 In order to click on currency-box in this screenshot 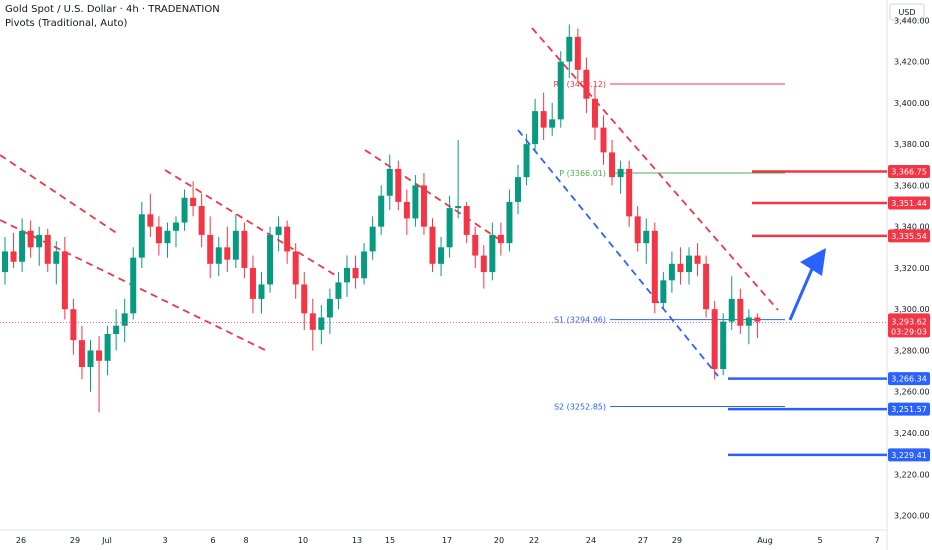, I will do `click(907, 12)`.